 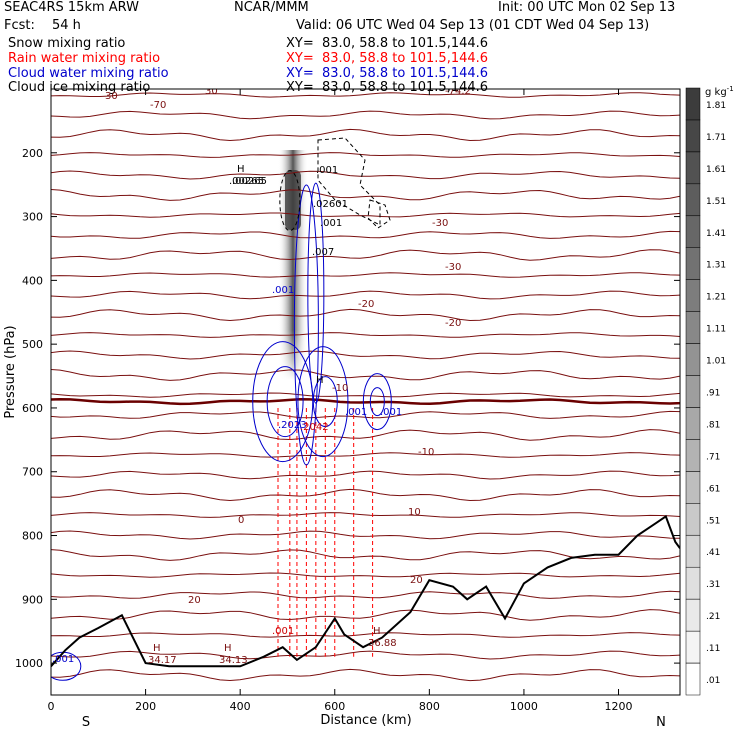 I want to click on colorbar-label: 1.81, so click(x=716, y=106).